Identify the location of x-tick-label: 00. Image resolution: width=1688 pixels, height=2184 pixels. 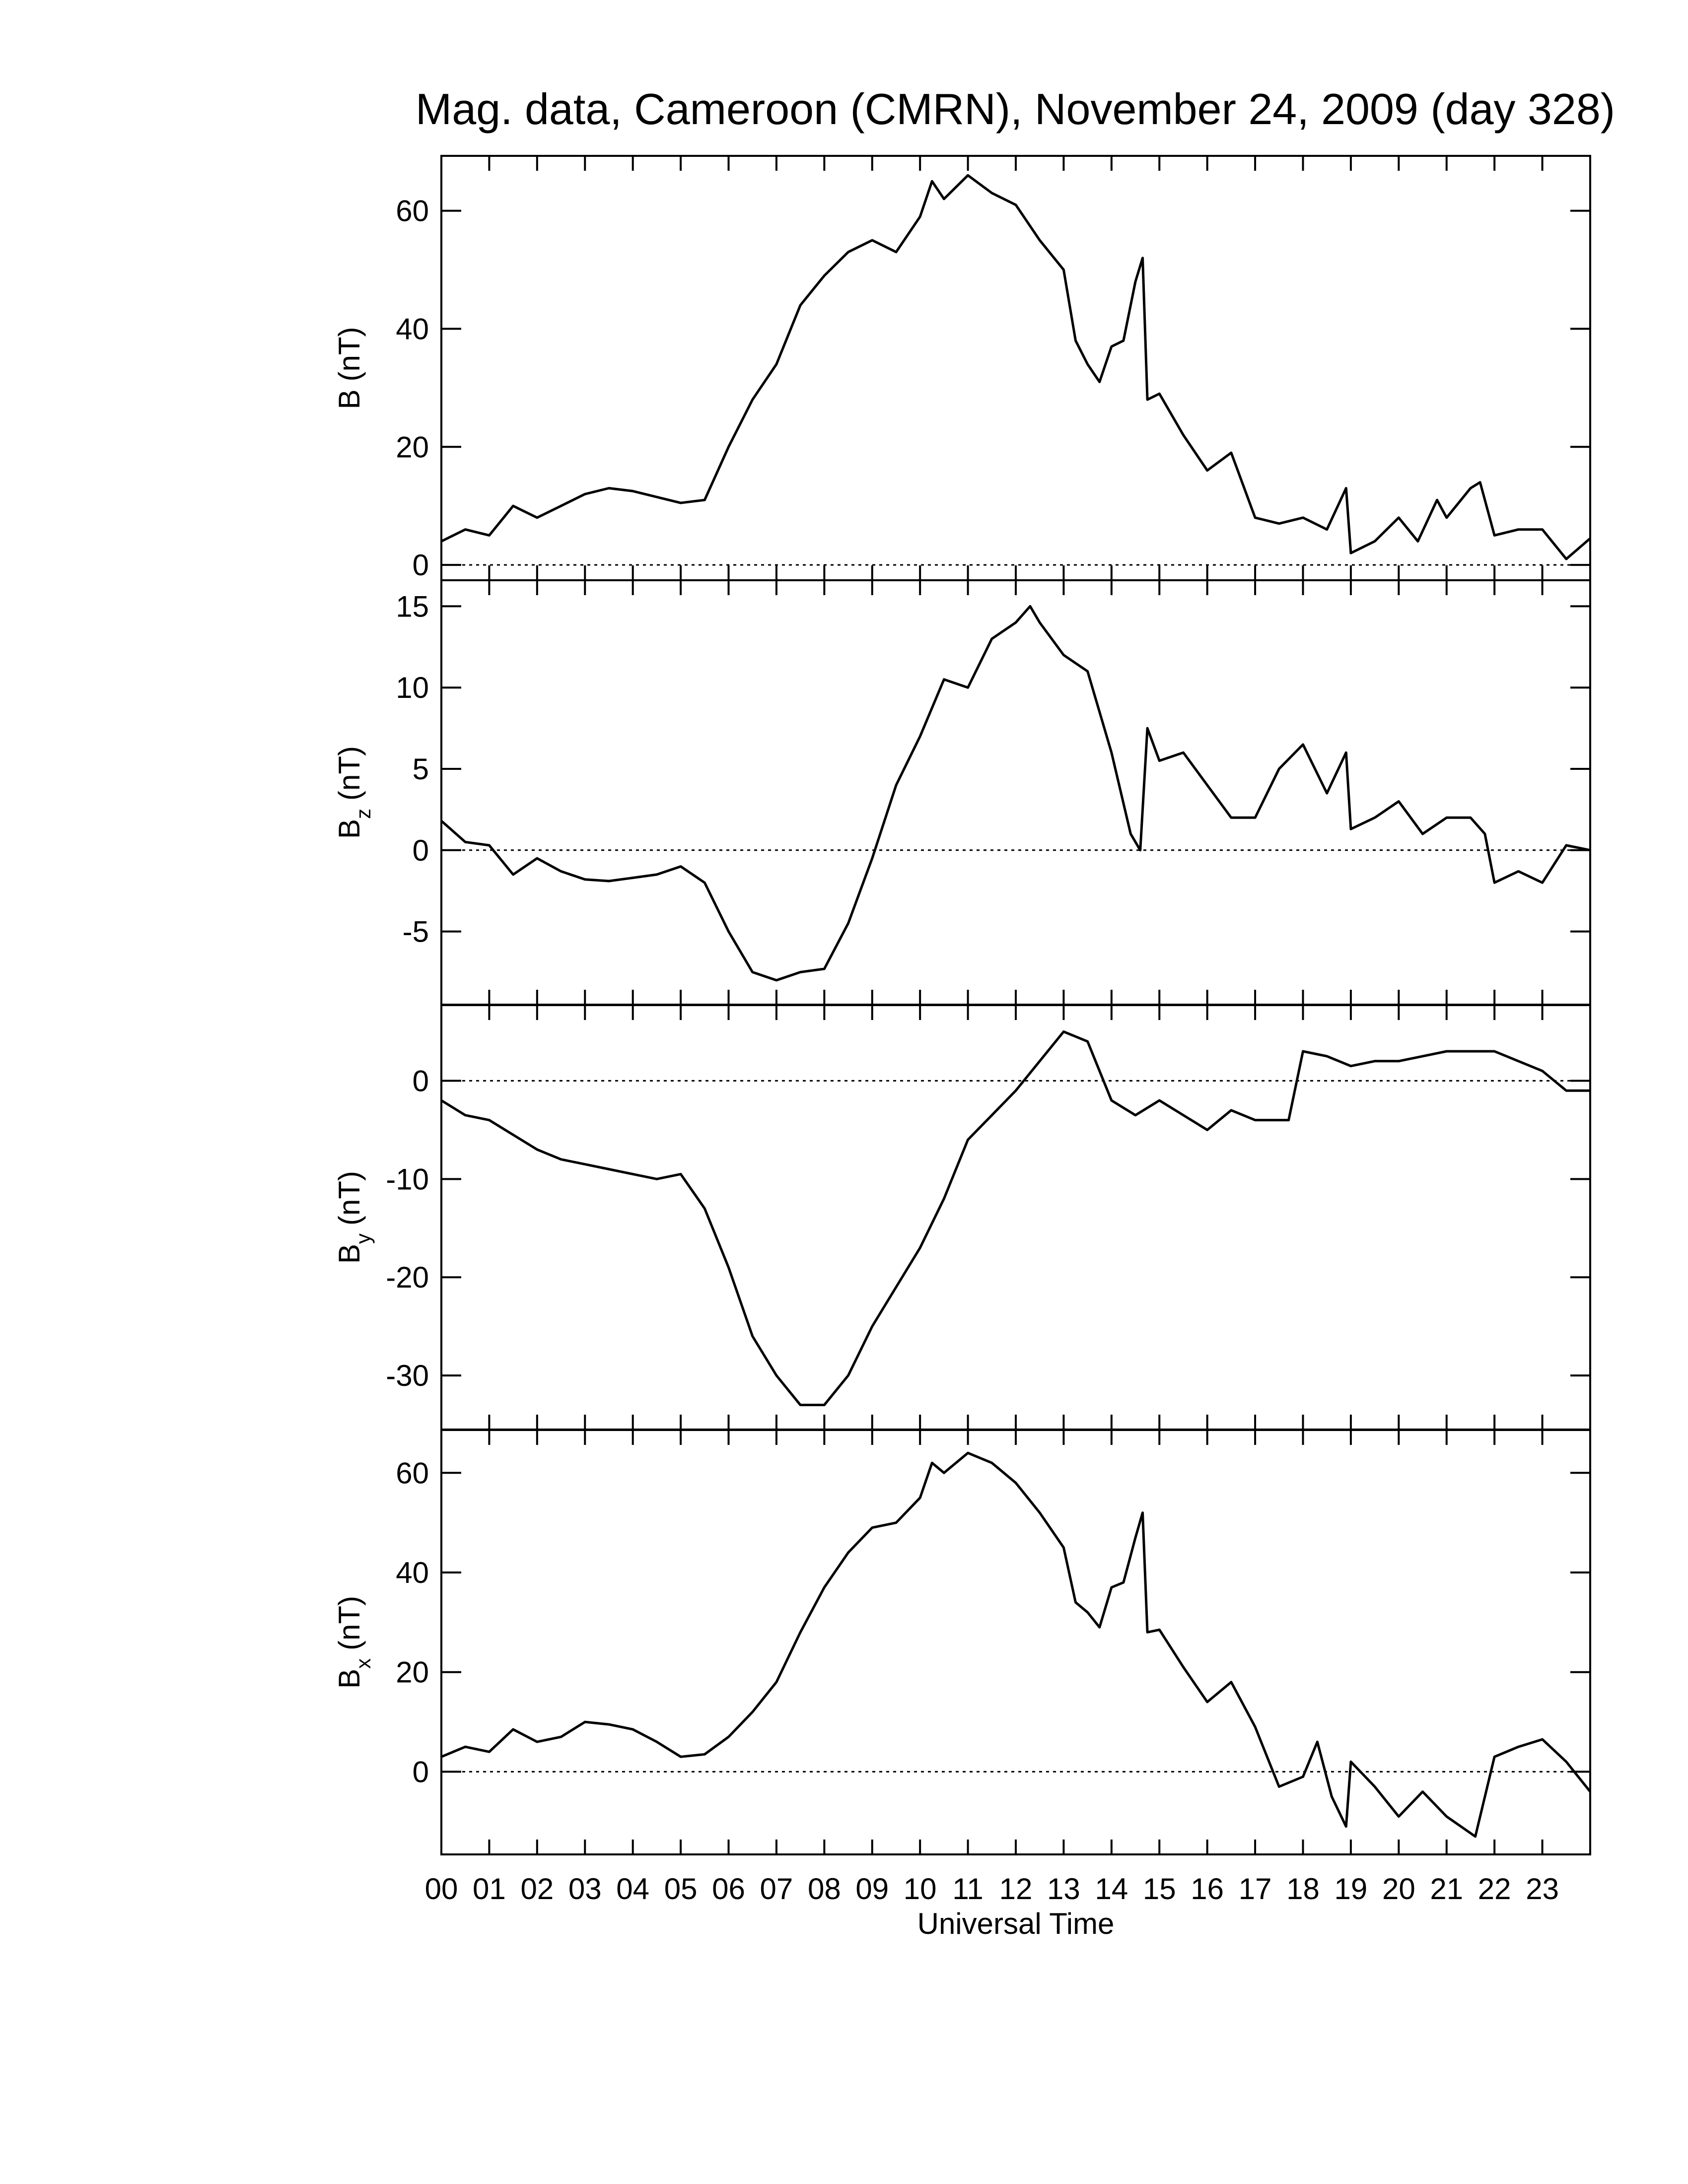
(441, 1889).